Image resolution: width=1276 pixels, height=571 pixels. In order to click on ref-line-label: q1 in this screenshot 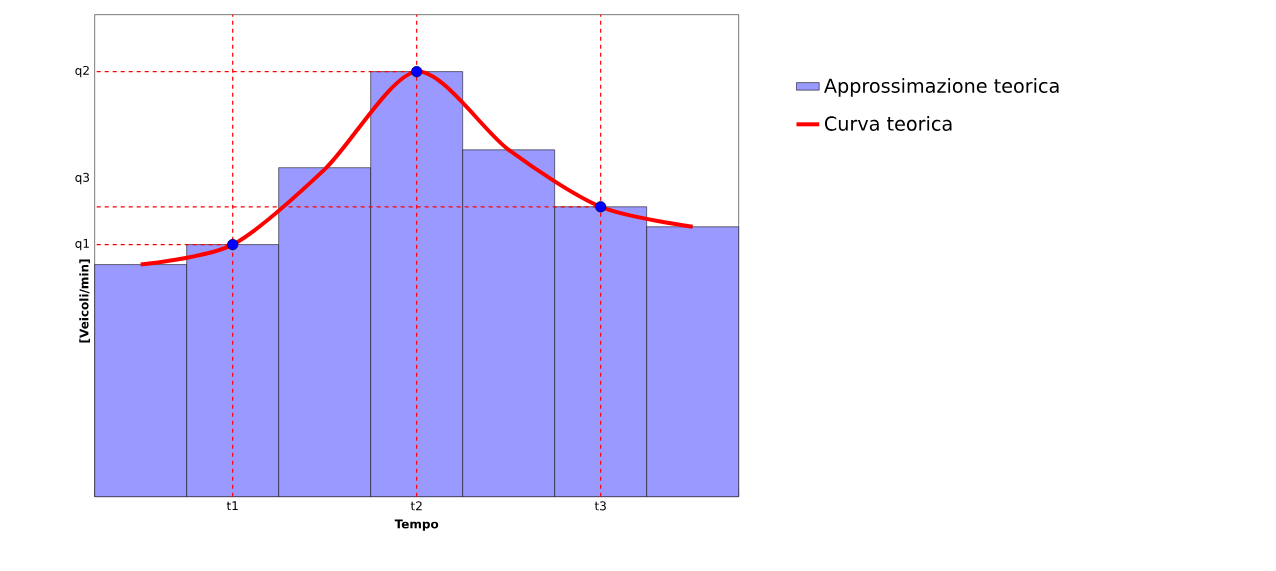, I will do `click(82, 245)`.